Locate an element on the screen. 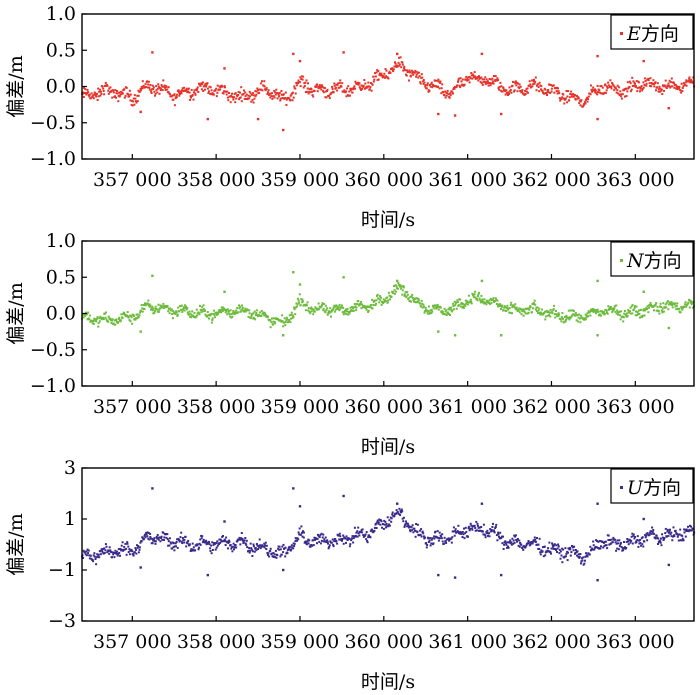 This screenshot has height=695, width=700. x-tick-label: 362 000 is located at coordinates (551, 407).